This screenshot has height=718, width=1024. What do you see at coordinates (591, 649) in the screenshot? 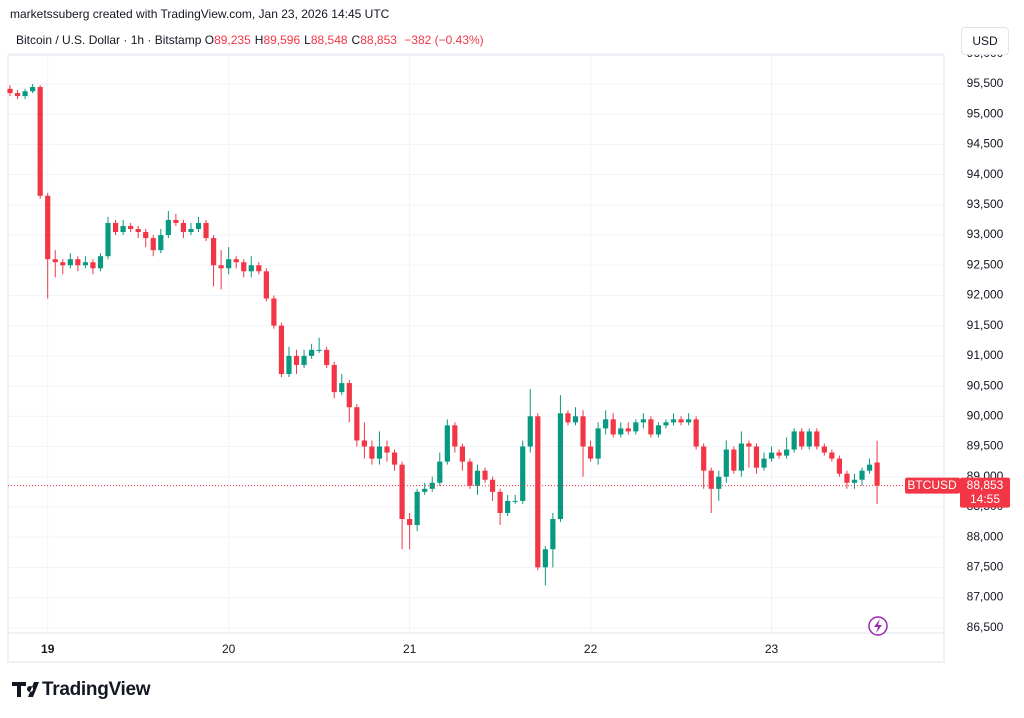
I see `x-tick-label: 22` at bounding box center [591, 649].